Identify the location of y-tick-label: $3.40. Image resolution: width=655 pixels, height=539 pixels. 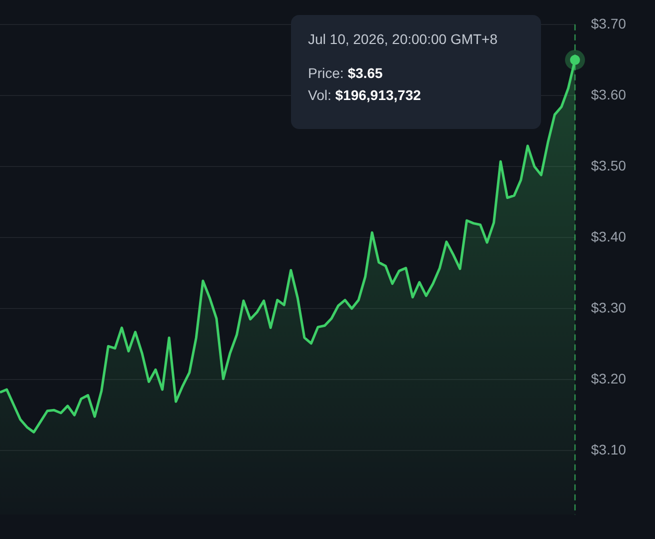
(608, 236).